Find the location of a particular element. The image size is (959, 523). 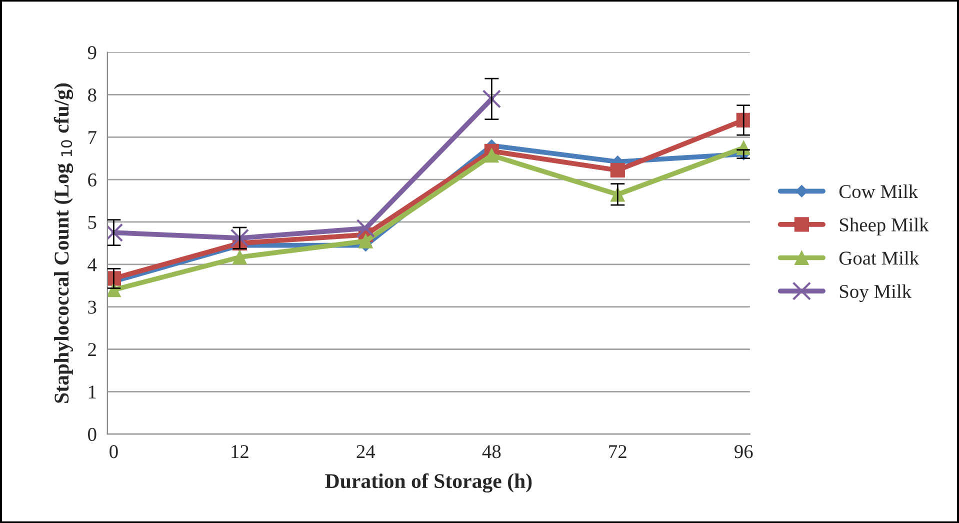

y-tick-label: 0 is located at coordinates (92, 435).